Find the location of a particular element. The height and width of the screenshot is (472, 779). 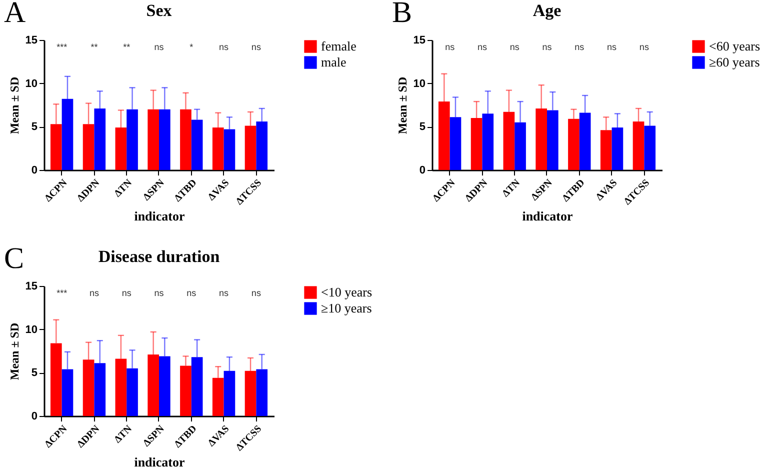

legend-label: <10 years is located at coordinates (346, 292).